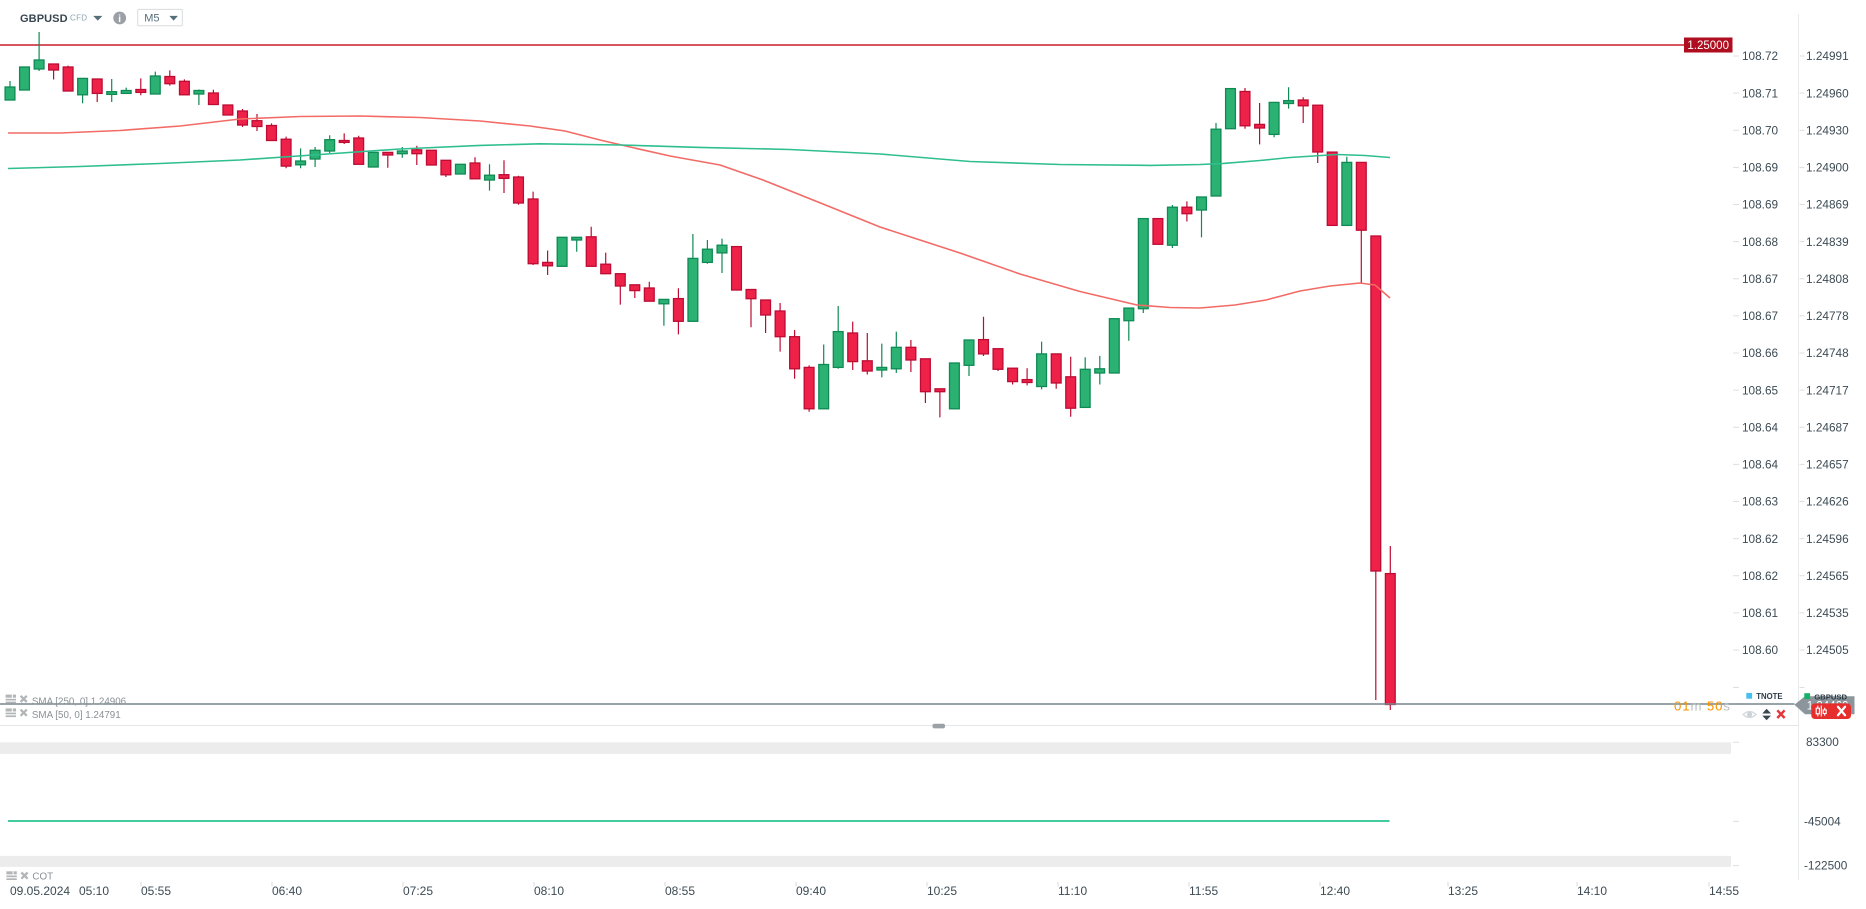  I want to click on svg-text: 108.71, so click(1760, 93).